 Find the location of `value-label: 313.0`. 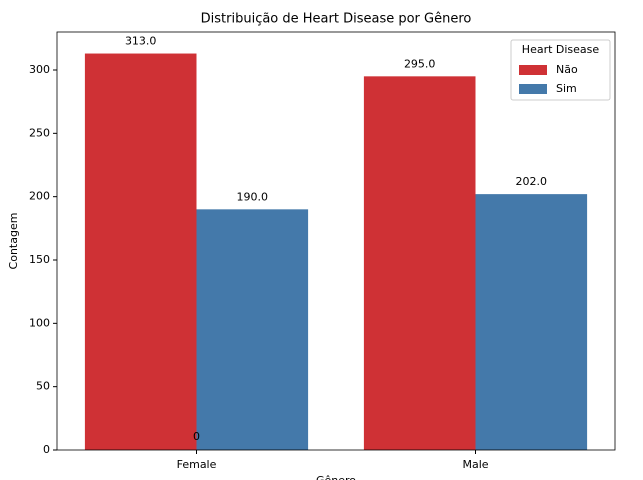

value-label: 313.0 is located at coordinates (141, 41).